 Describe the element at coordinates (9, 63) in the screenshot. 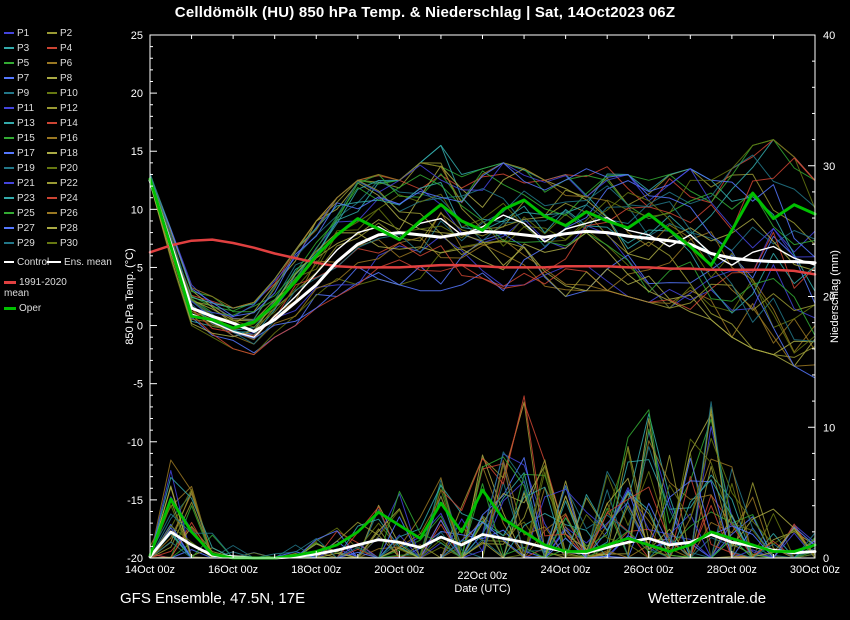

I see `legend-item-P5-swatch` at that location.